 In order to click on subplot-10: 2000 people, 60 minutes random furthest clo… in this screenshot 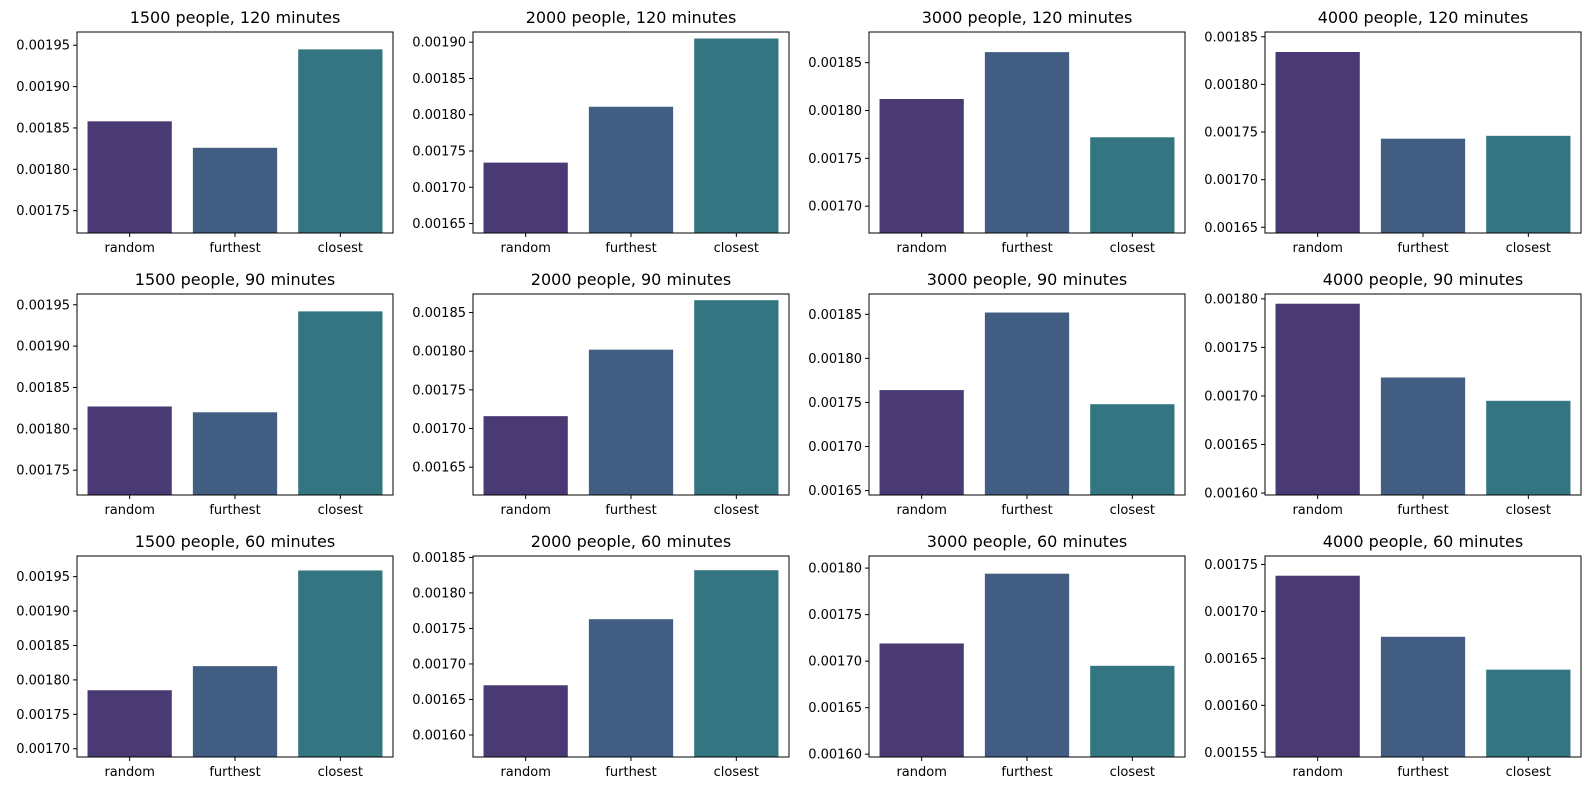, I will do `click(601, 656)`.